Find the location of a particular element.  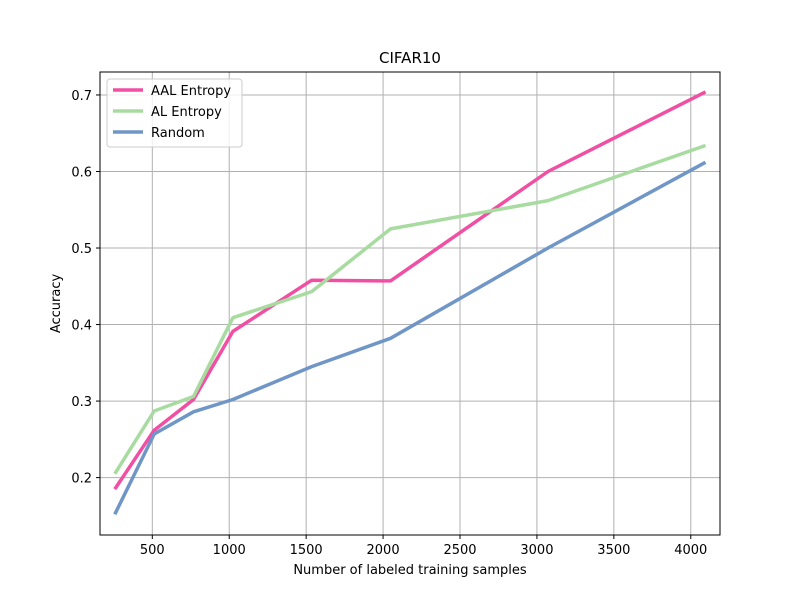

y-tick-label: 0.3 is located at coordinates (81, 402).